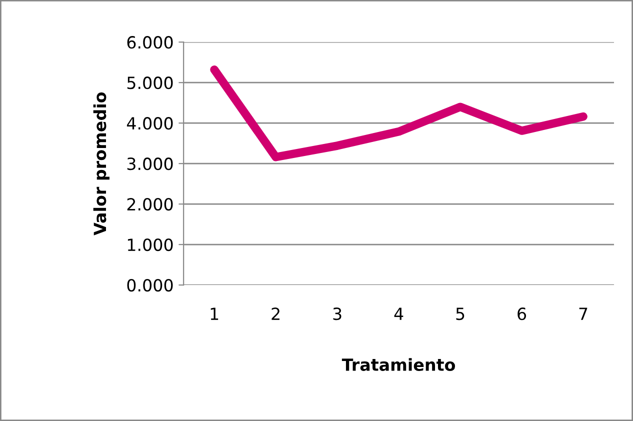 Image resolution: width=633 pixels, height=421 pixels. What do you see at coordinates (150, 42) in the screenshot?
I see `y-tick-label: 6.000` at bounding box center [150, 42].